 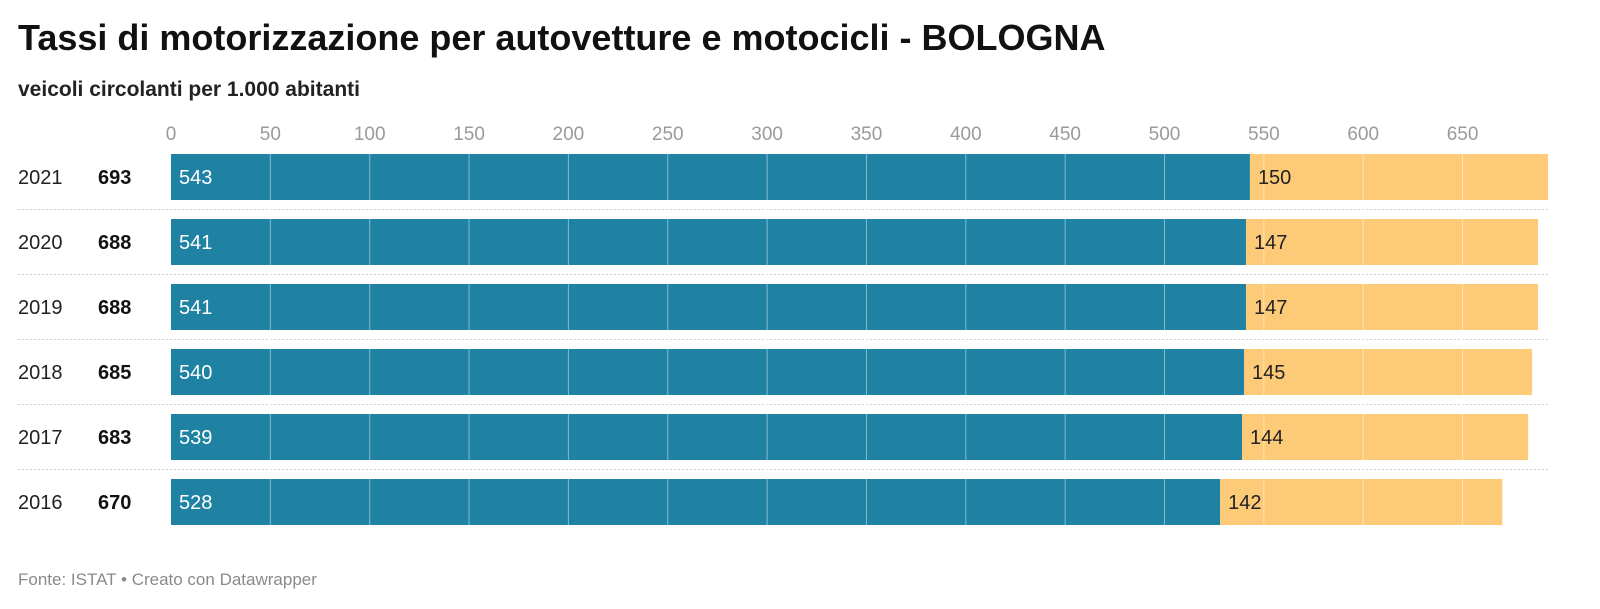 What do you see at coordinates (114, 503) in the screenshot?
I see `total-label: 670` at bounding box center [114, 503].